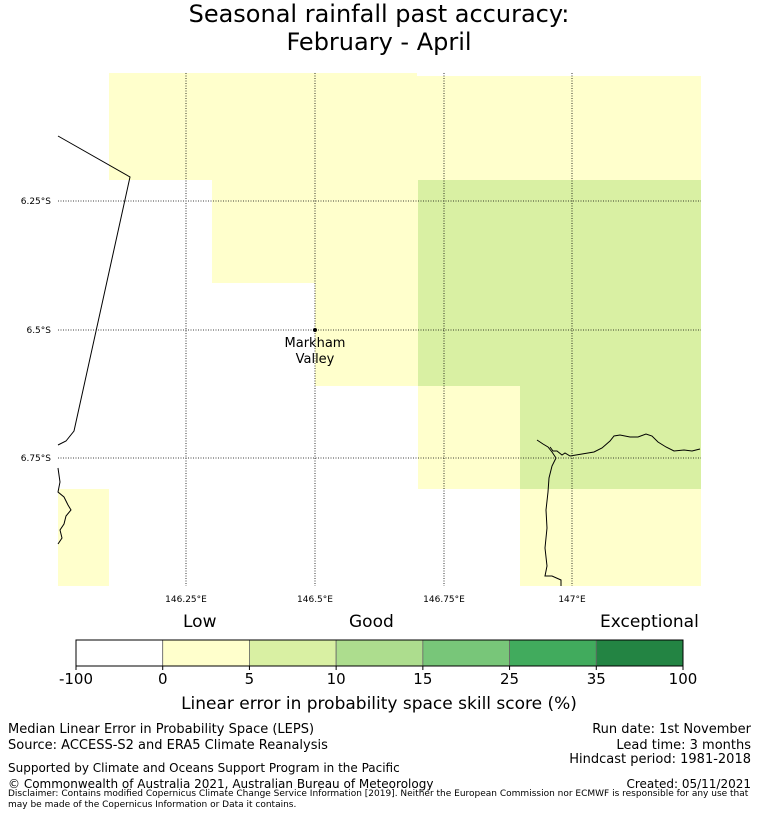 This screenshot has width=758, height=816. I want to click on lat-tick-labels: 6.25°S 6.5°S 6.75°S, so click(36, 330).